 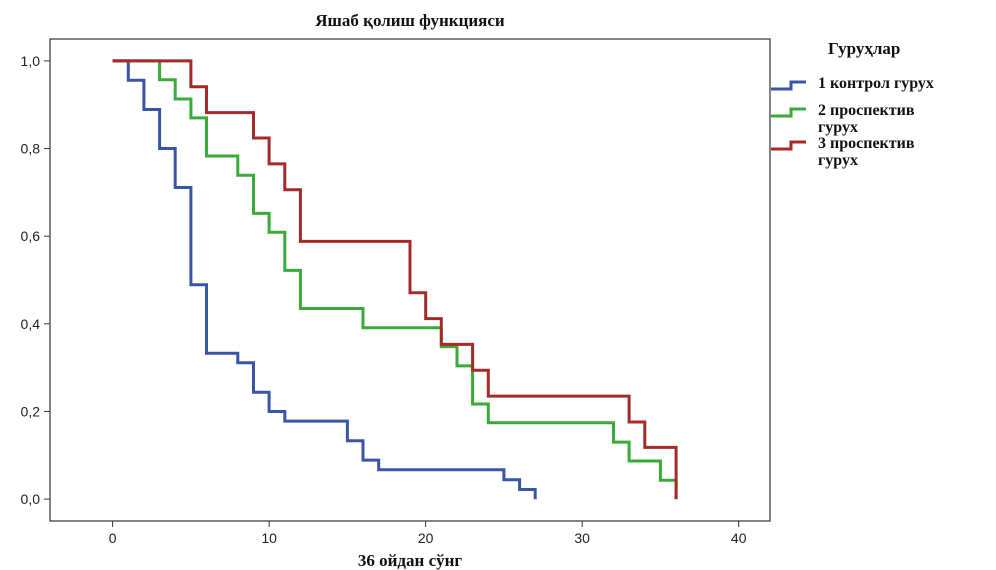 I want to click on y-tick-label: 1,0, so click(x=31, y=61).